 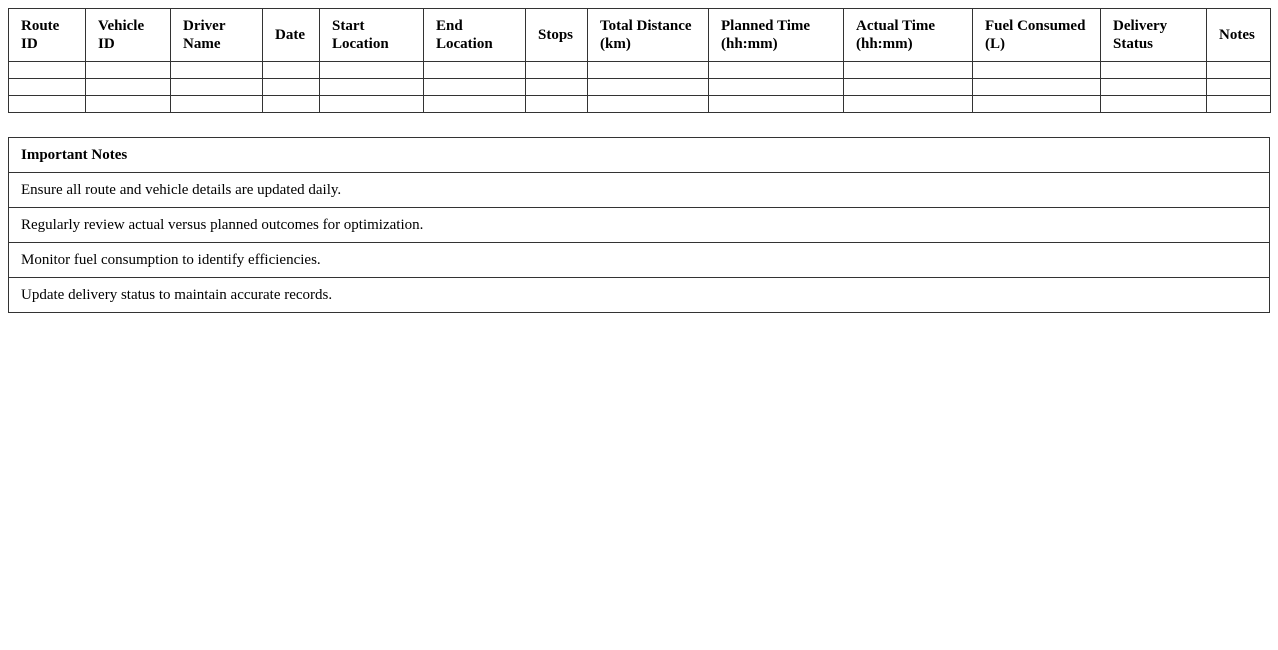 What do you see at coordinates (128, 35) in the screenshot?
I see `column-header: Vehicle ID` at bounding box center [128, 35].